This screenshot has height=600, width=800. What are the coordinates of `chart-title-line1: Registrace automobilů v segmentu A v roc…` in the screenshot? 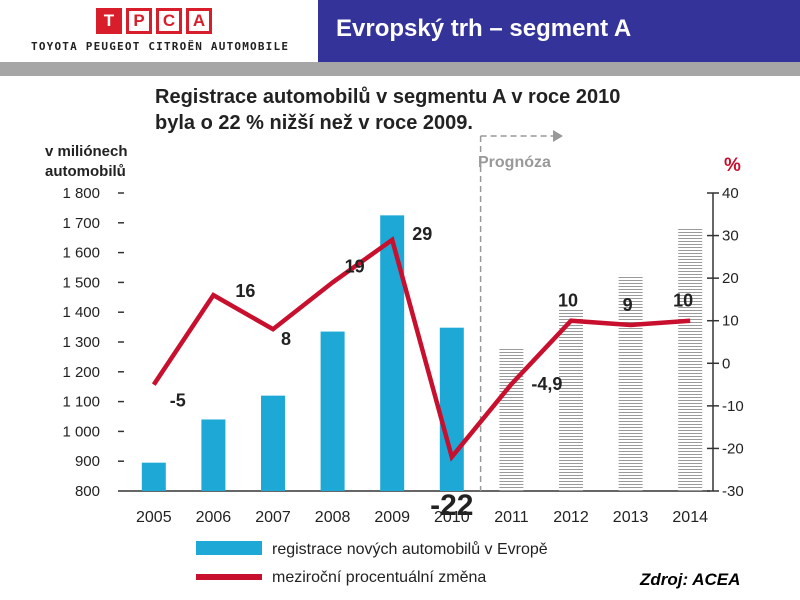 It's located at (387, 97).